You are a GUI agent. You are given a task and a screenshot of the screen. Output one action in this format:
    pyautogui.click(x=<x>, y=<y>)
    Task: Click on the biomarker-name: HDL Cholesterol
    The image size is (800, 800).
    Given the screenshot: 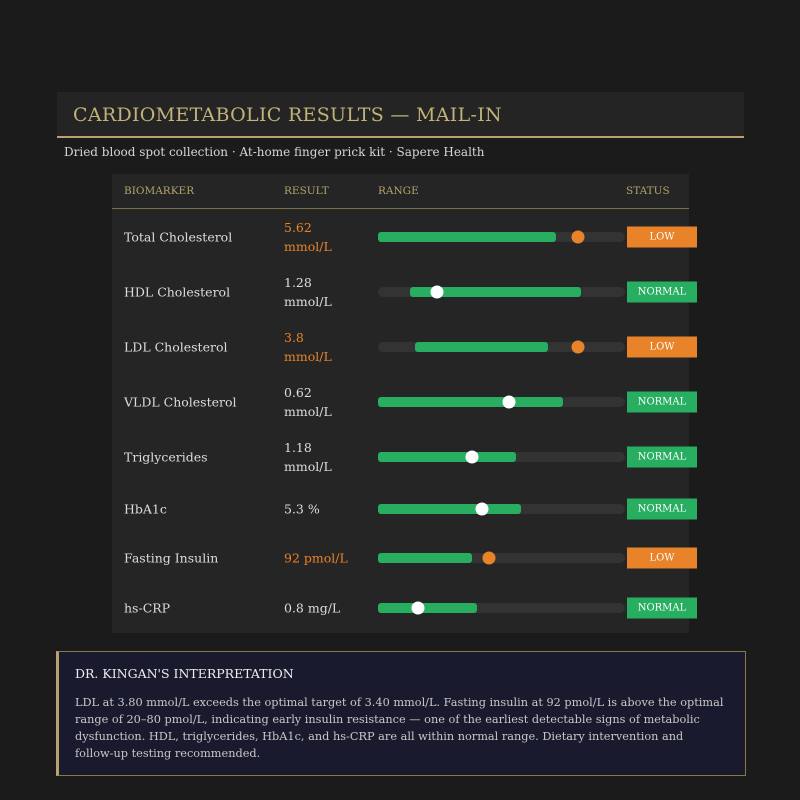 What is the action you would take?
    pyautogui.click(x=177, y=292)
    